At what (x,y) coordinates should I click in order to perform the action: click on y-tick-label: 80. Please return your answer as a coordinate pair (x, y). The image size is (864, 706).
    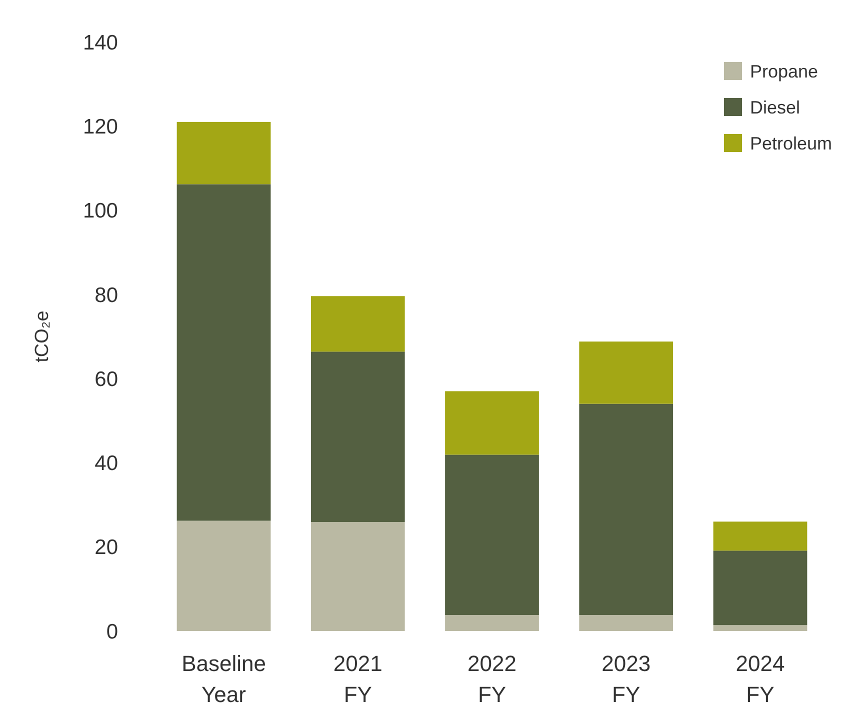
    Looking at the image, I should click on (106, 295).